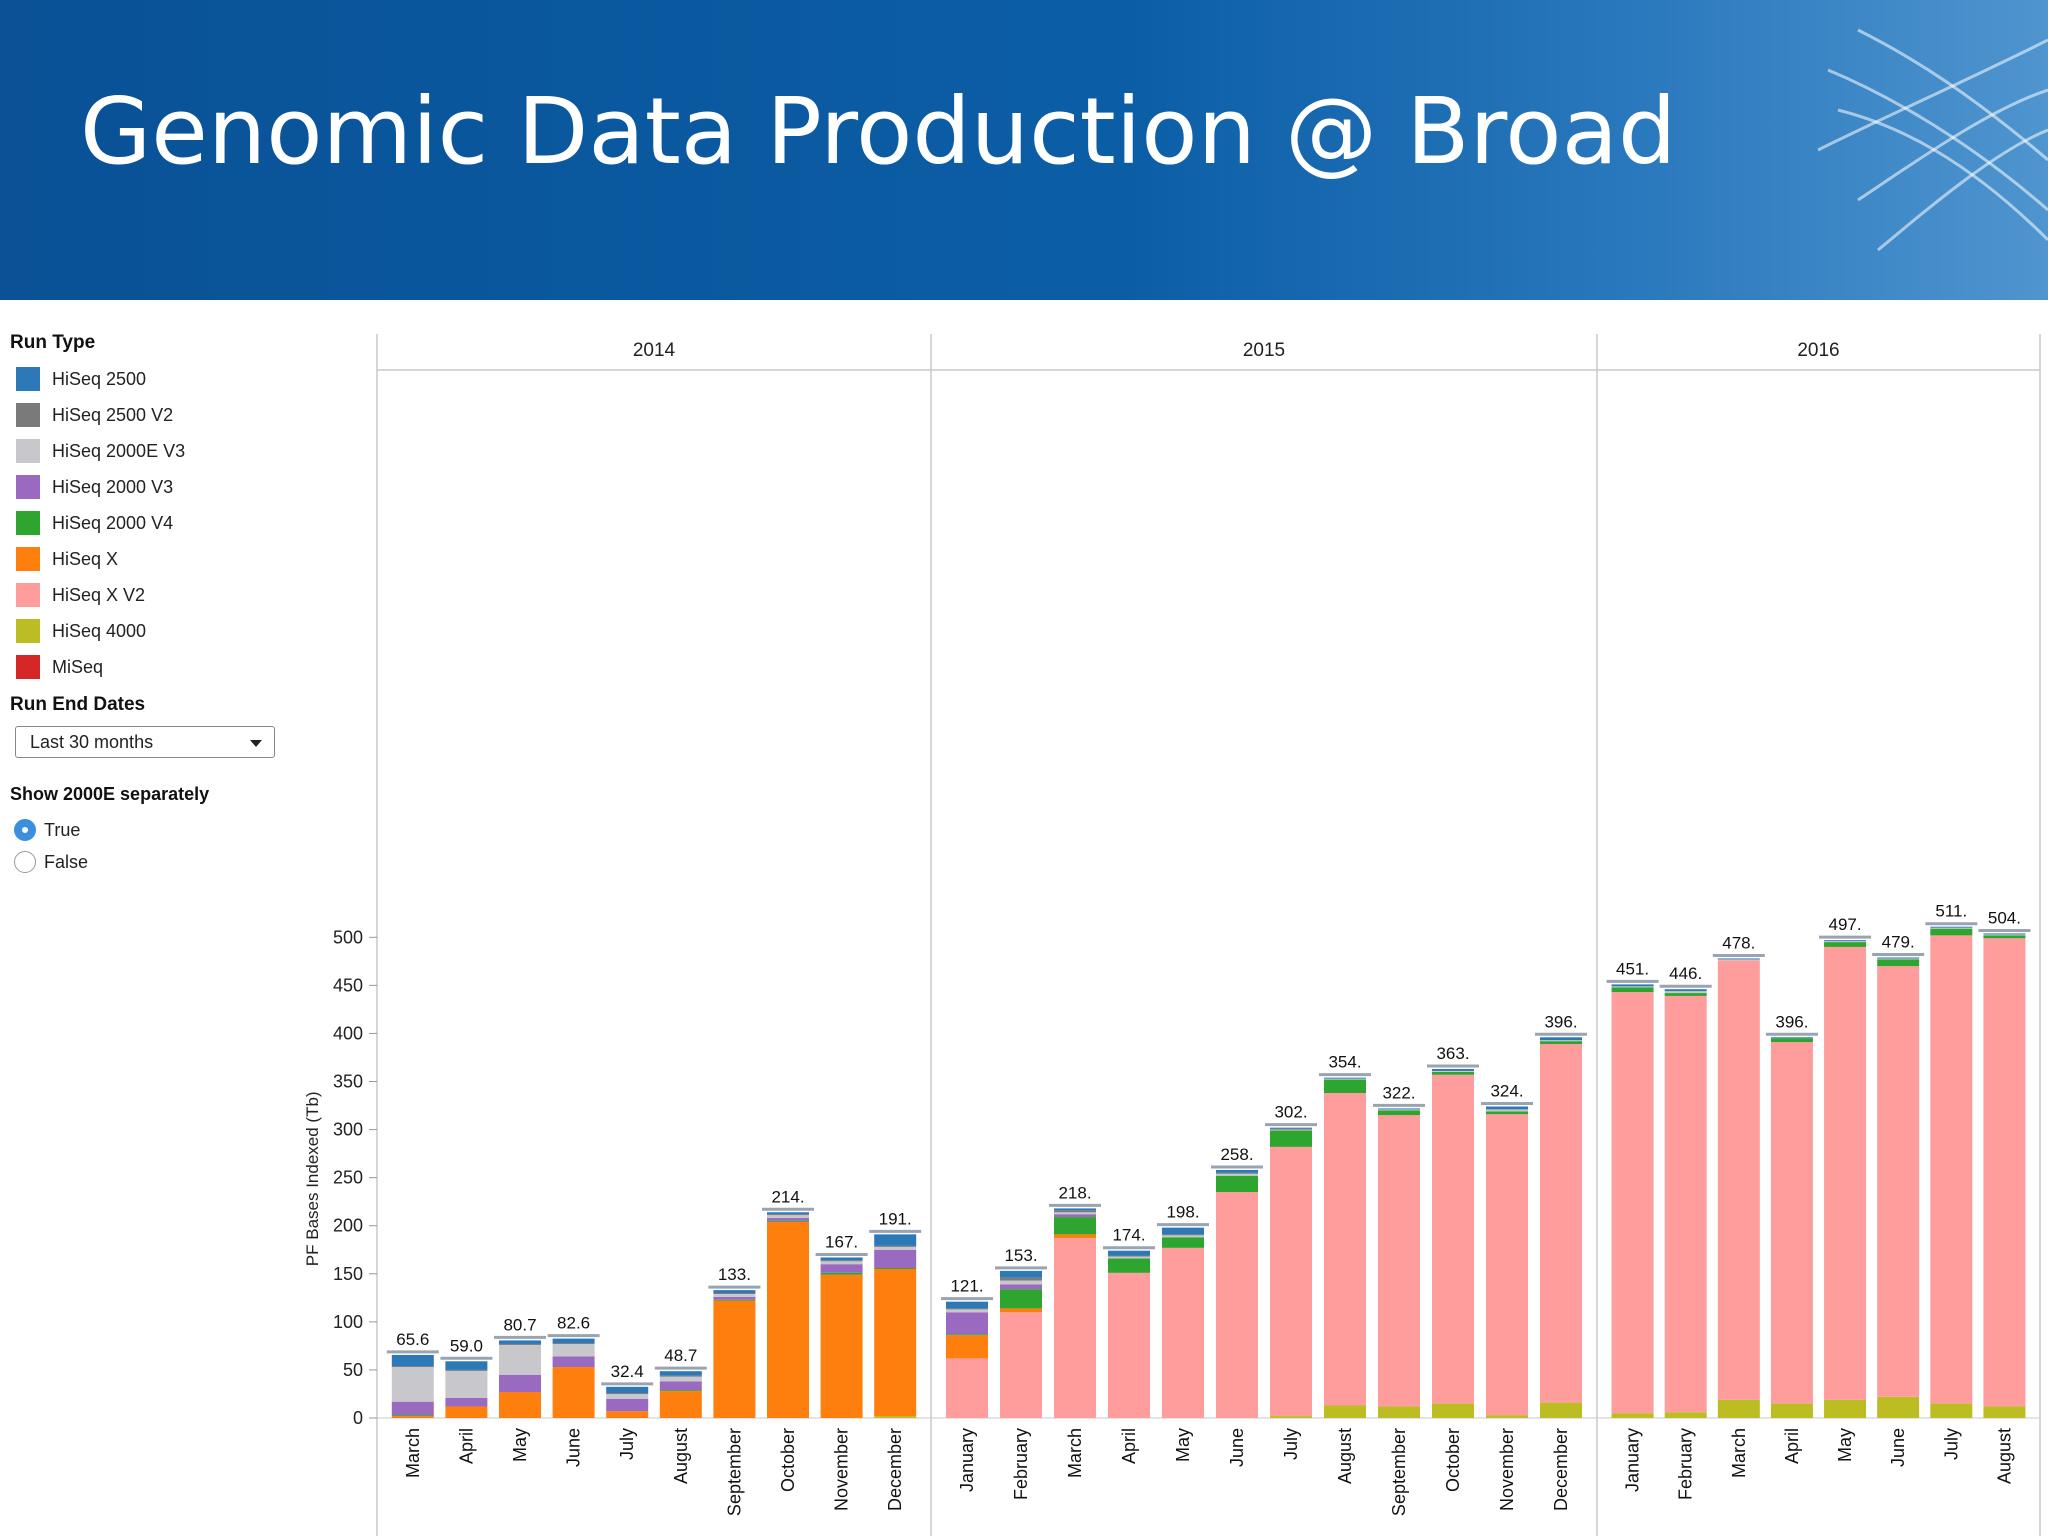 The height and width of the screenshot is (1536, 2048). I want to click on bar-total-label: 48.7, so click(680, 1355).